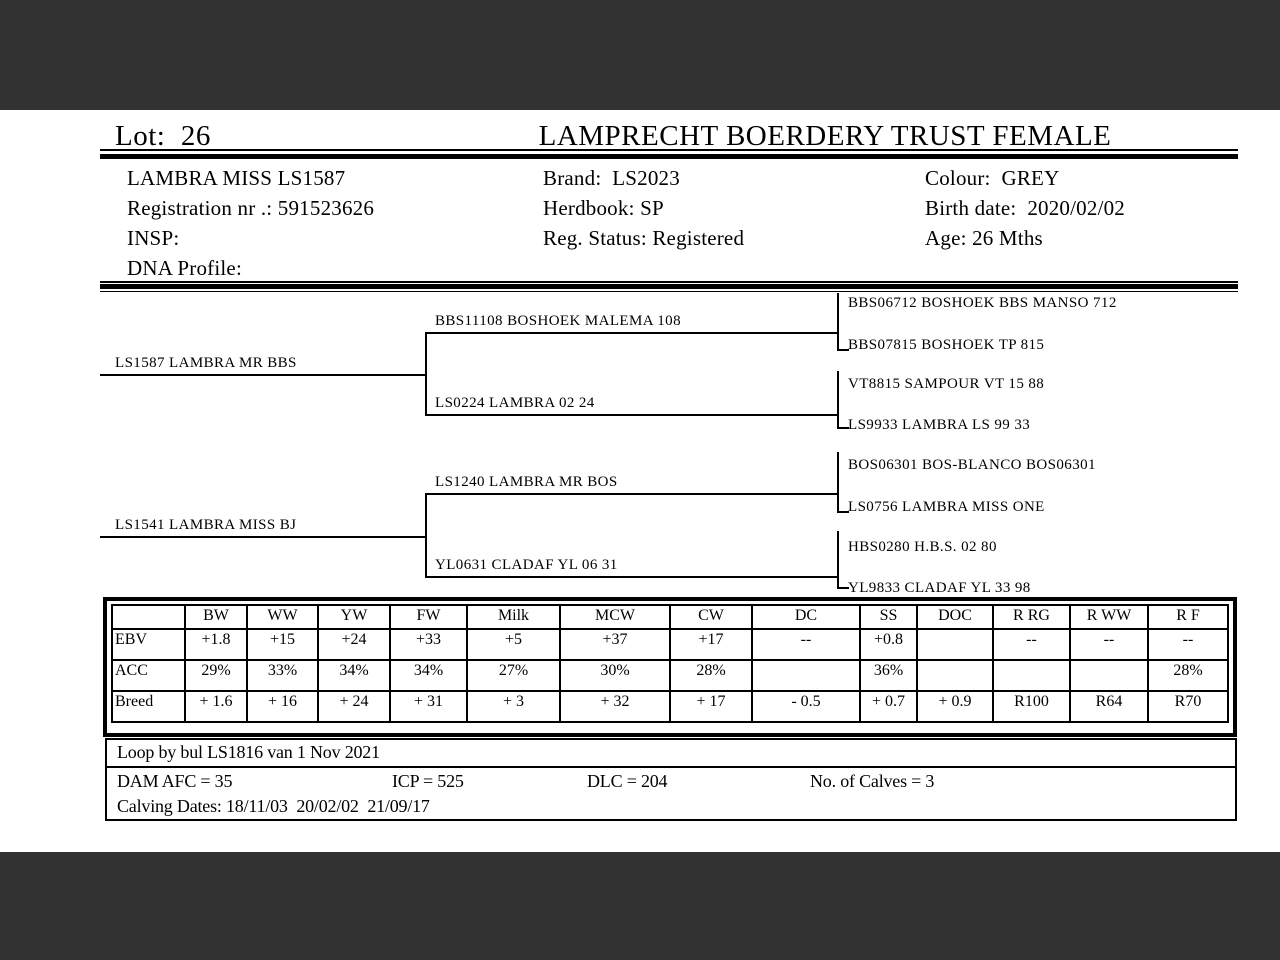 This screenshot has height=960, width=1280. I want to click on ebv-value-cell: + 0.9, so click(955, 706).